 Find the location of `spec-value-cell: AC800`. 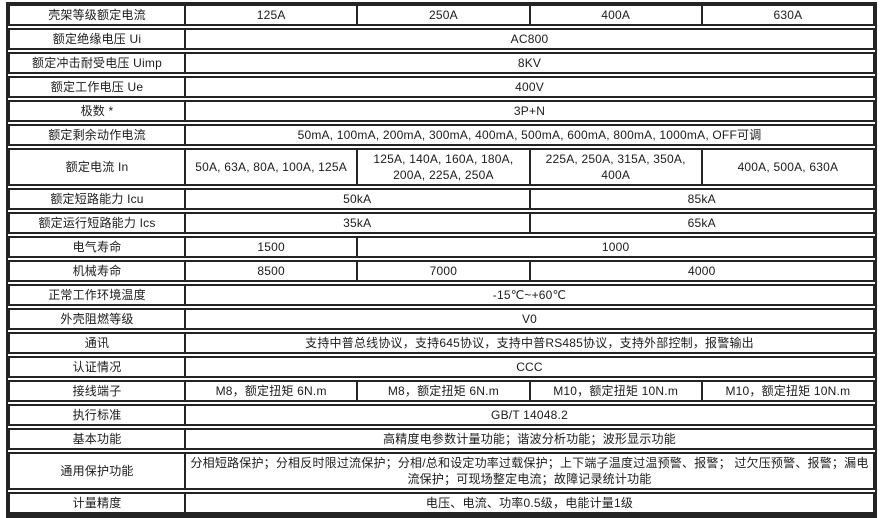

spec-value-cell: AC800 is located at coordinates (528, 39).